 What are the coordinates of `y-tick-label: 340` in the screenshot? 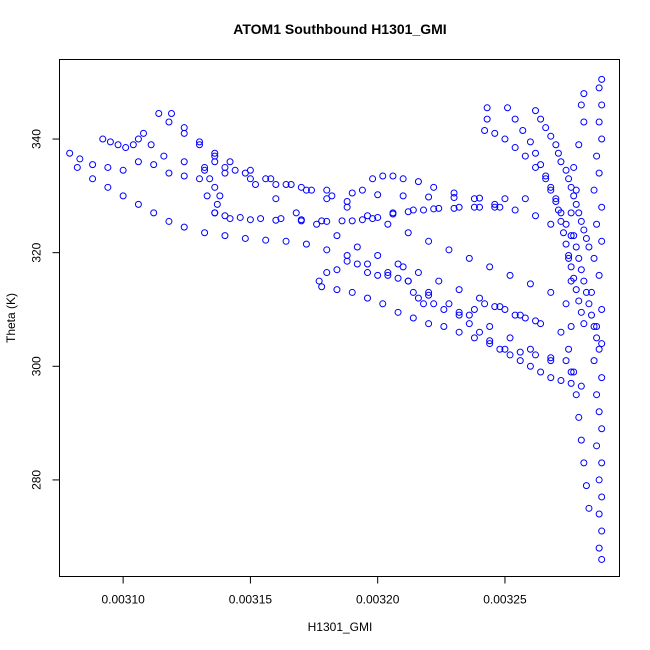 It's located at (37, 139).